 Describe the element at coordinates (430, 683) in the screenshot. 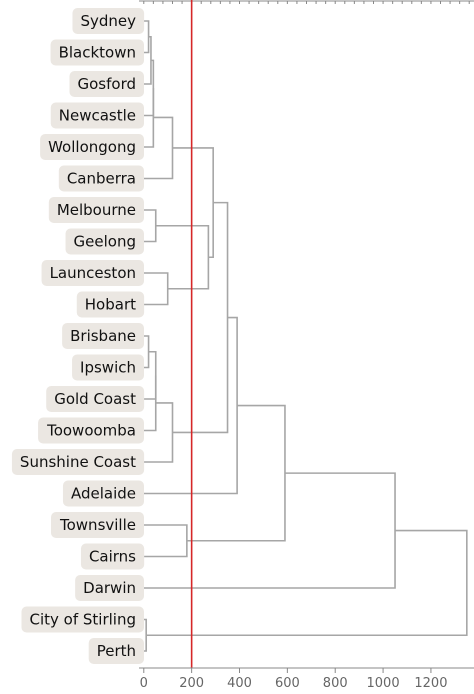

I see `x-tick-label: 1200` at that location.